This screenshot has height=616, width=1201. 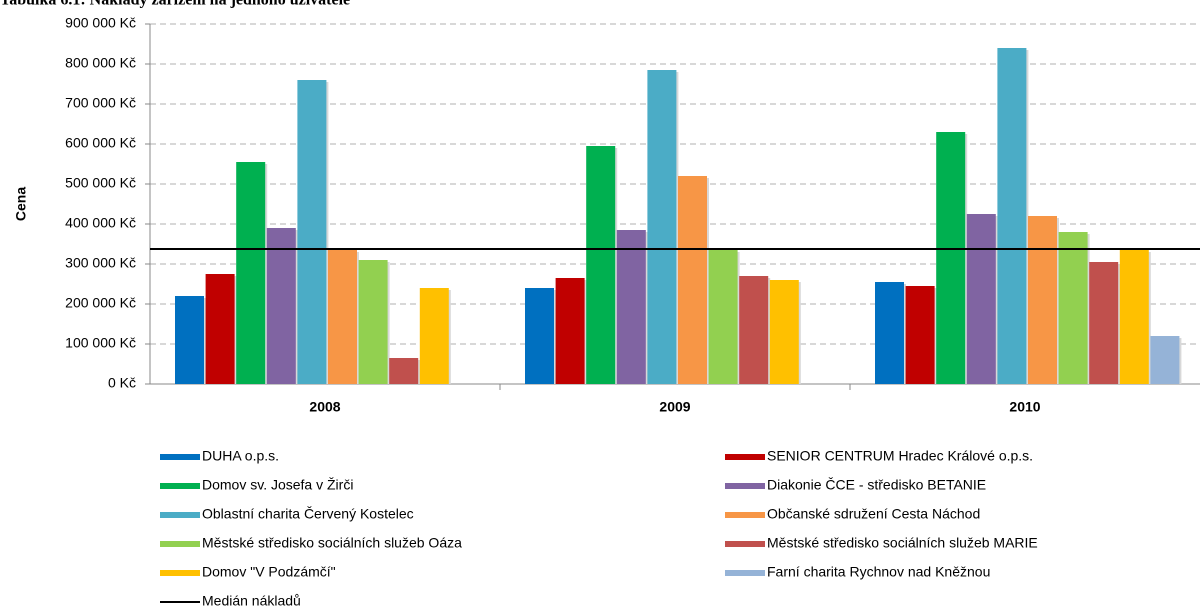 I want to click on legend-label: Domov "V Podzámčí", so click(x=269, y=572).